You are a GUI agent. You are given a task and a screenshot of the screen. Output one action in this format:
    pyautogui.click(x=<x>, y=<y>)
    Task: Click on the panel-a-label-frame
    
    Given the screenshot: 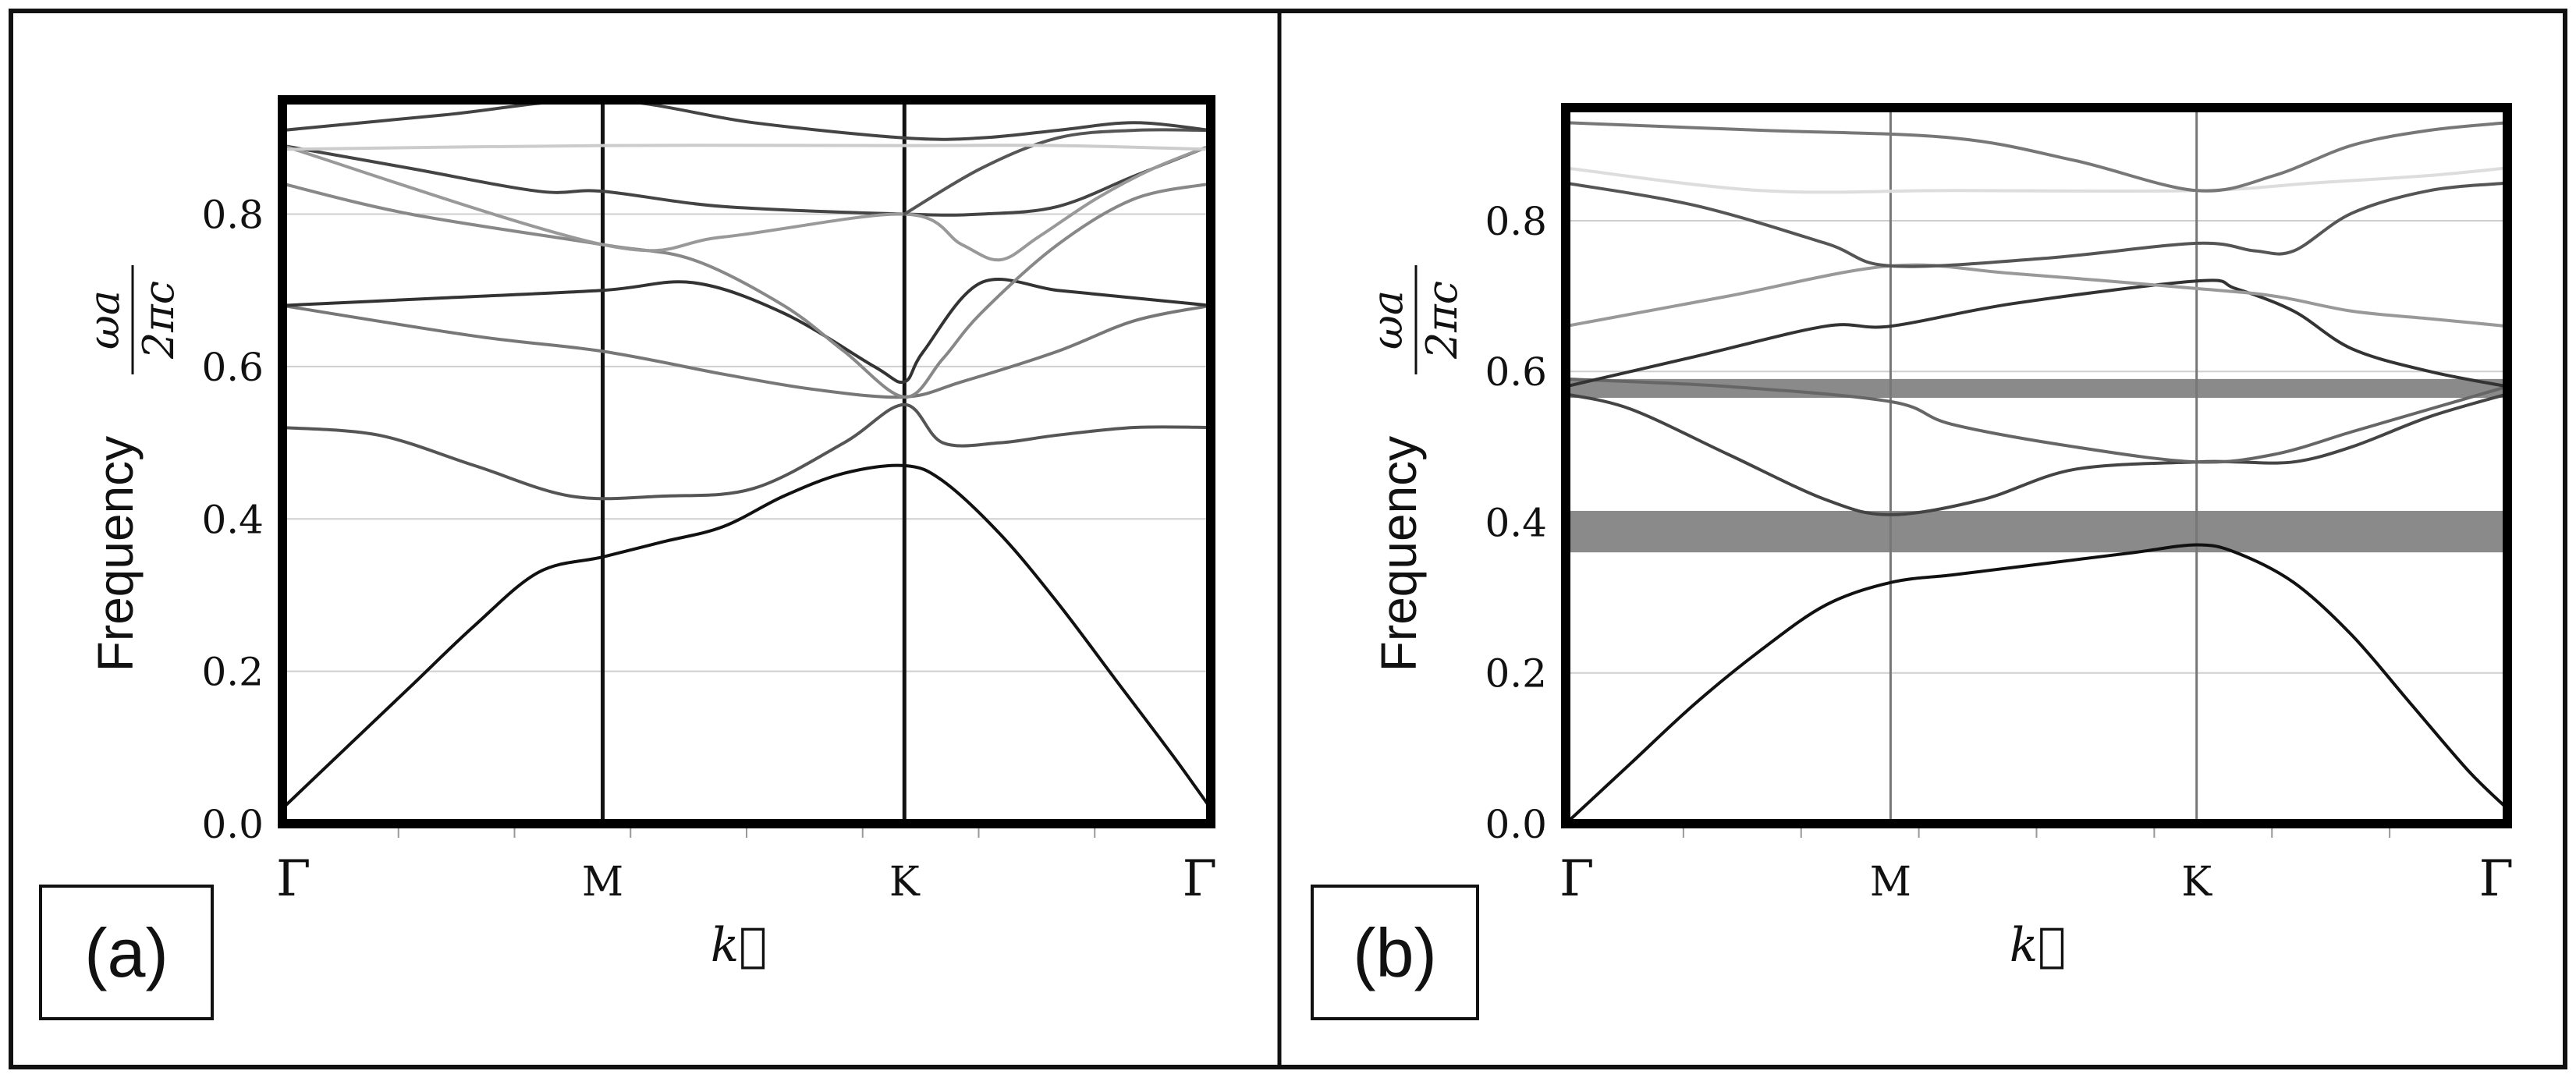 What is the action you would take?
    pyautogui.click(x=126, y=953)
    